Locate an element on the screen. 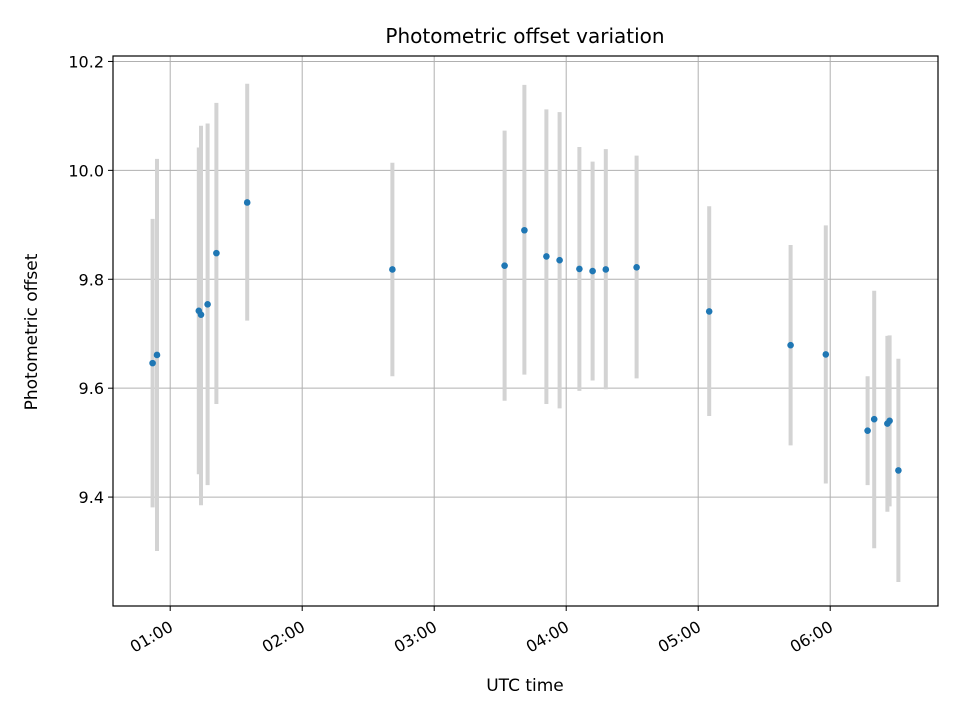 This screenshot has height=720, width=960. x-axis-label: UTC time is located at coordinates (525, 686).